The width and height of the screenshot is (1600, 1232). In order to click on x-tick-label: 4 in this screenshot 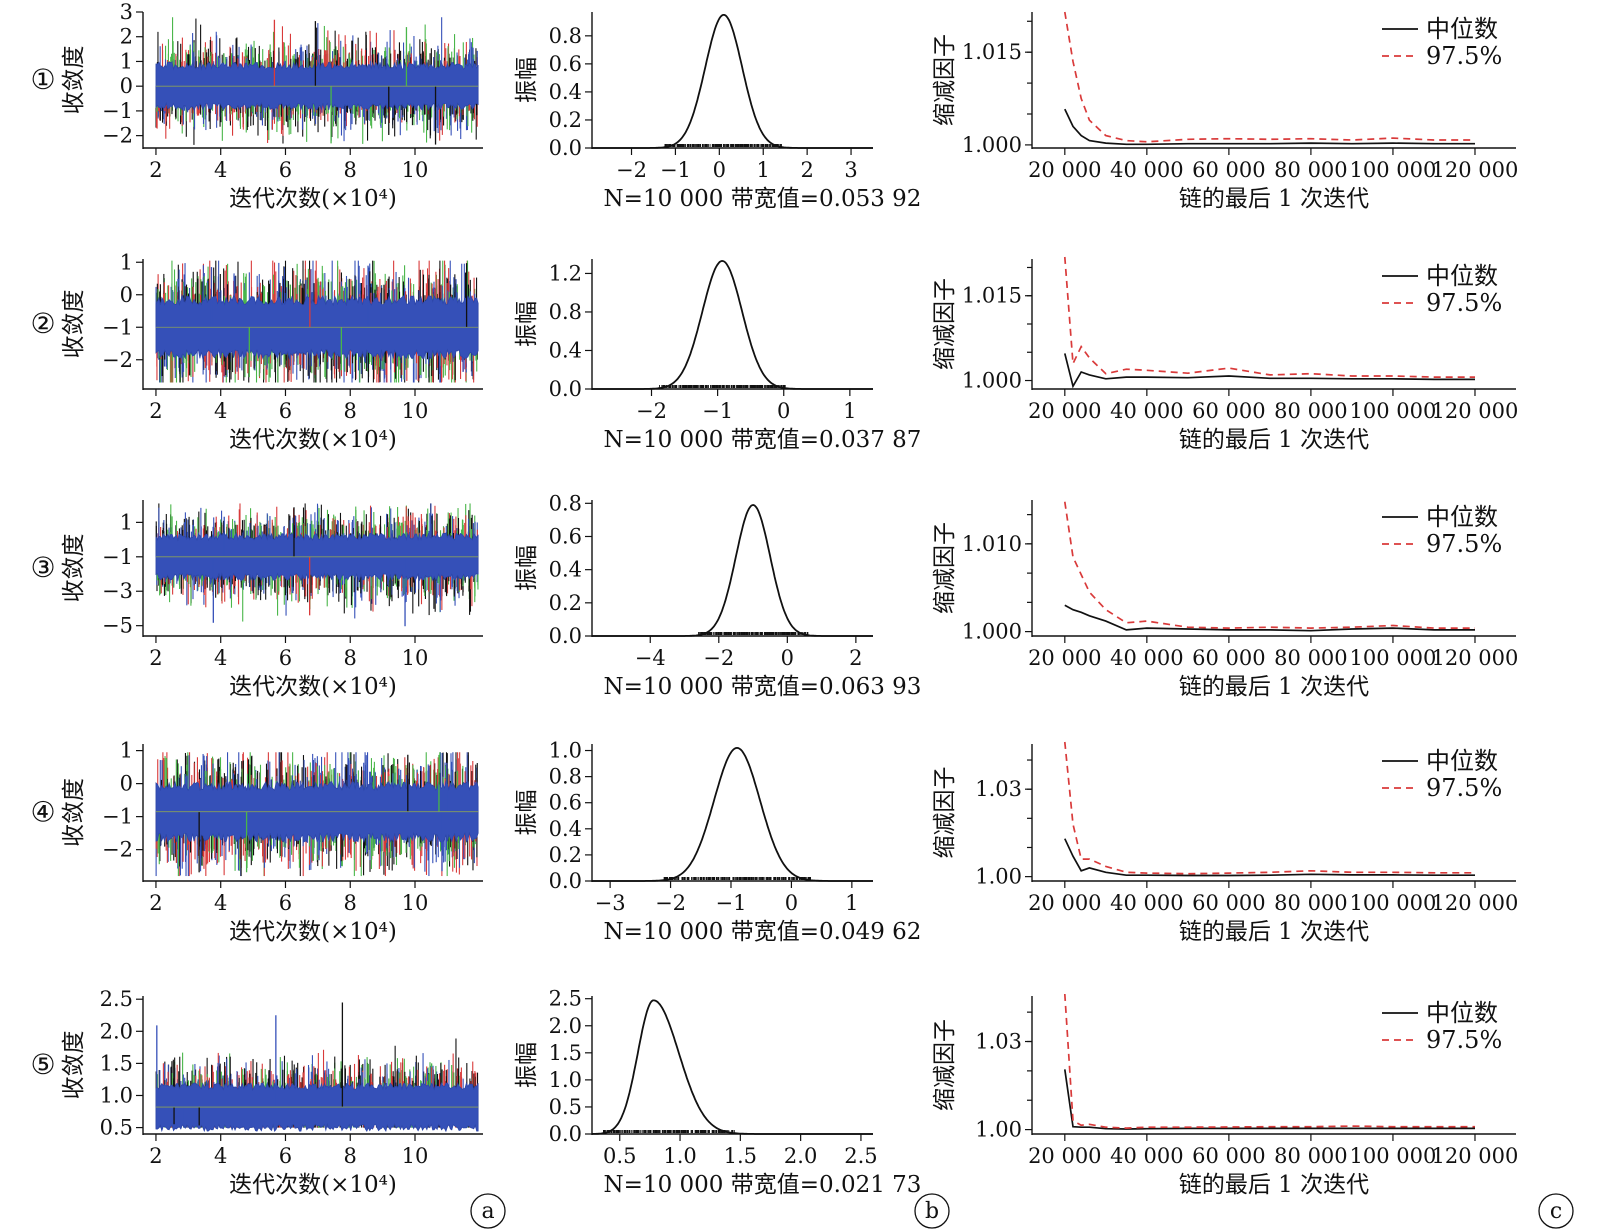, I will do `click(220, 411)`.